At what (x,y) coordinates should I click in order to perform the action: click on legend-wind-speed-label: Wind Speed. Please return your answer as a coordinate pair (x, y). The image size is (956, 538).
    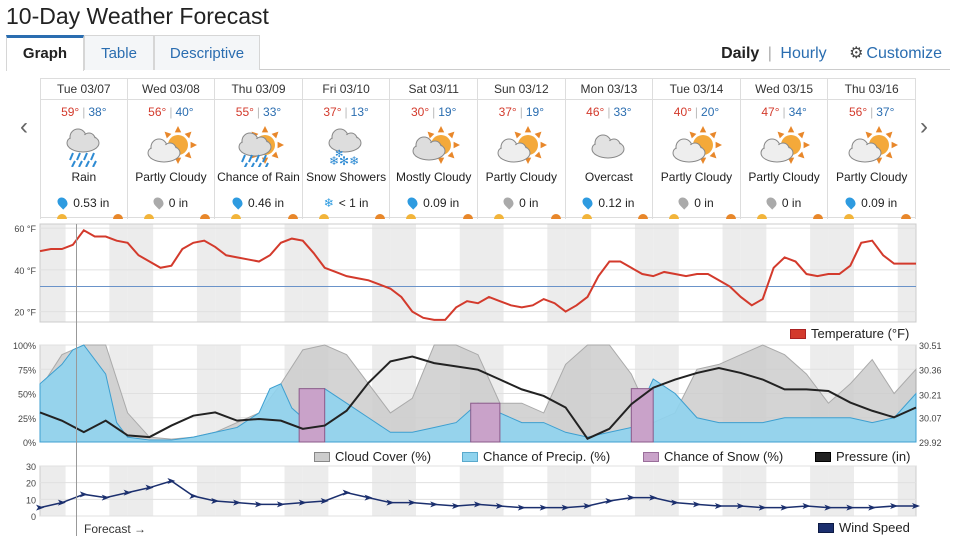
    Looking at the image, I should click on (874, 527).